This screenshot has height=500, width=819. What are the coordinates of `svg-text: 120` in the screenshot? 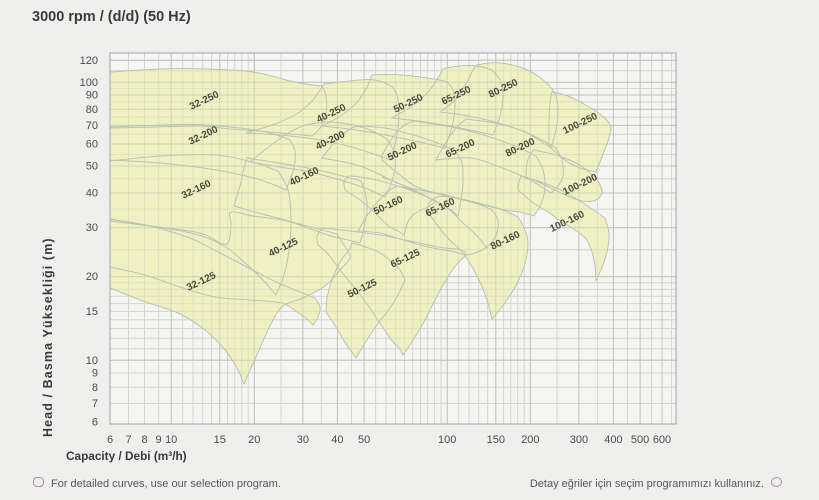 It's located at (89, 61).